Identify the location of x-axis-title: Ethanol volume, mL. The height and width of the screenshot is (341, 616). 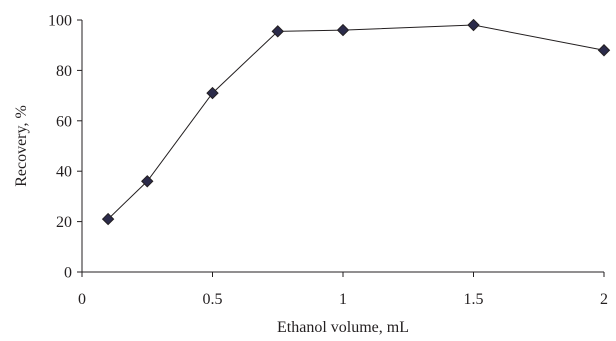
(343, 327).